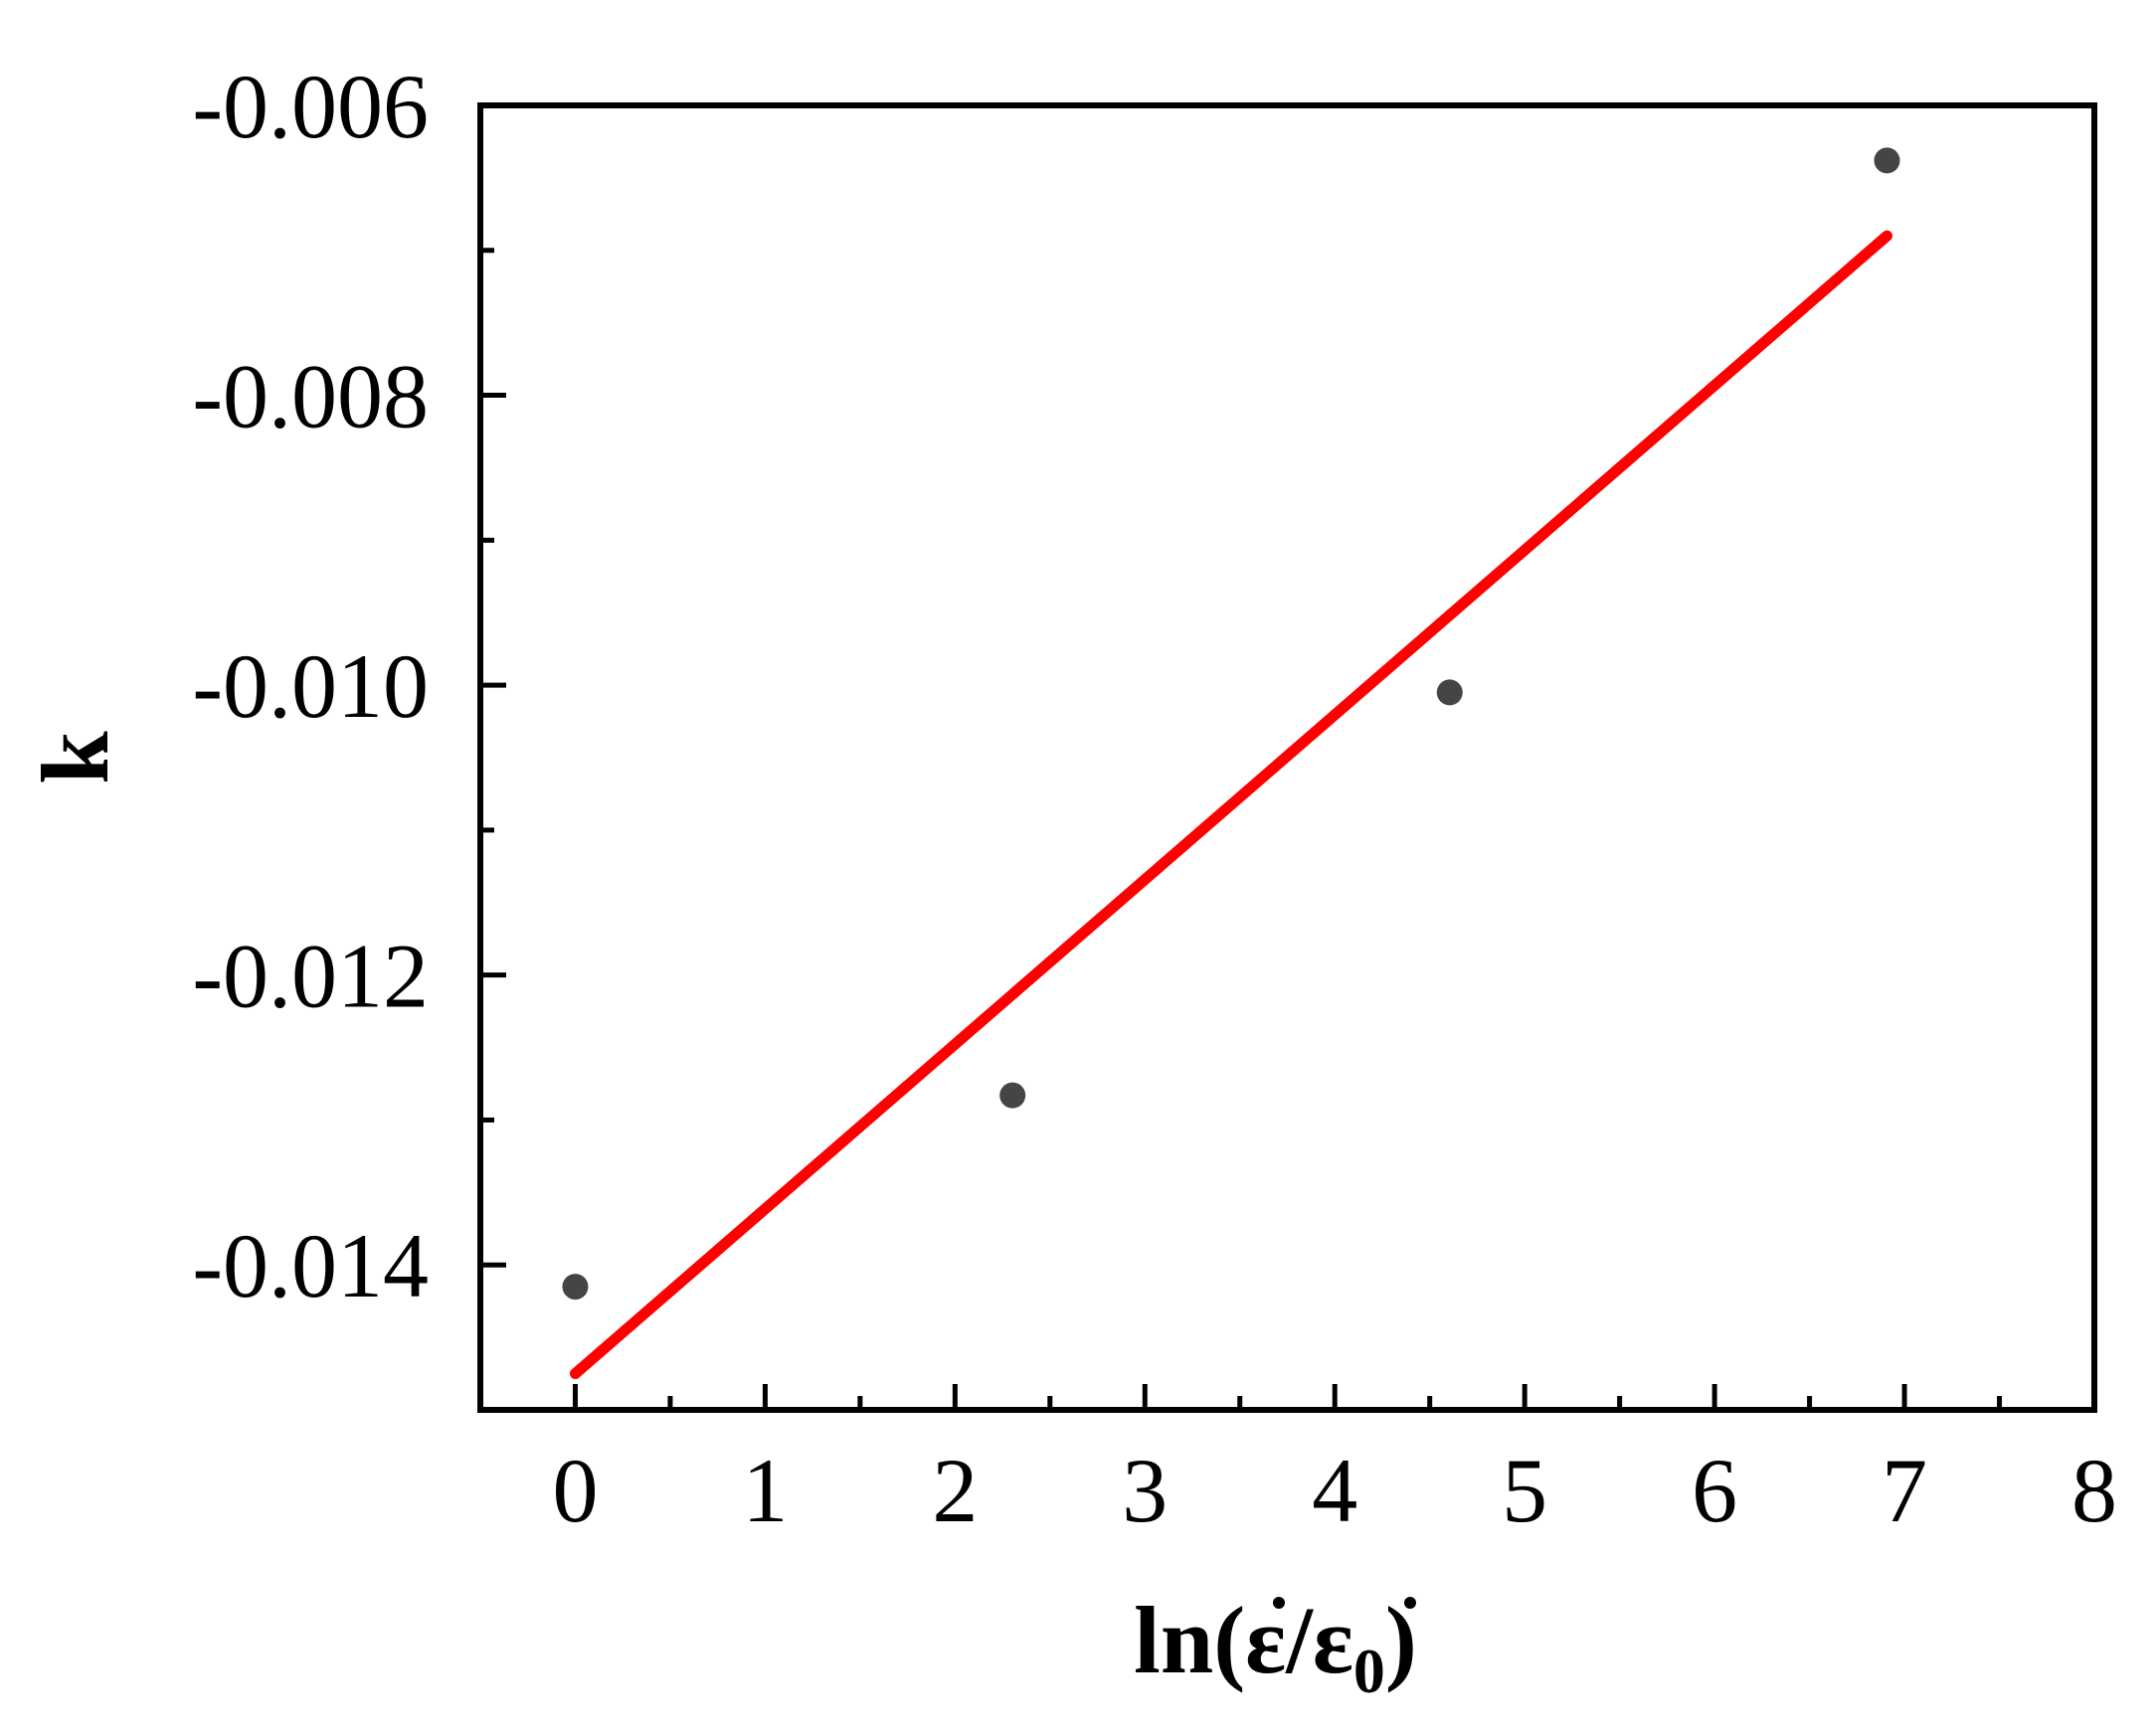  What do you see at coordinates (75, 758) in the screenshot?
I see `y-axis-title: k` at bounding box center [75, 758].